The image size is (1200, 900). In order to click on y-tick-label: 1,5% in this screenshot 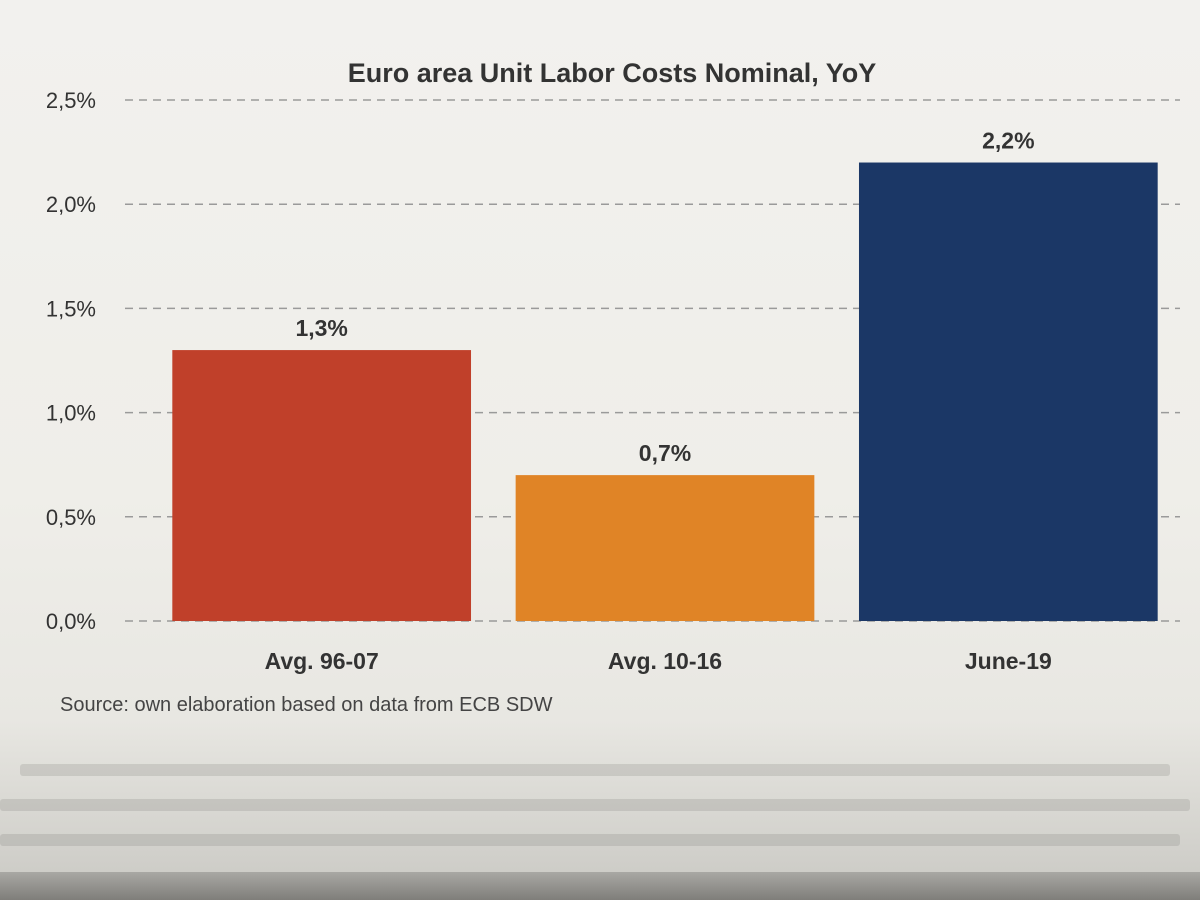, I will do `click(71, 308)`.